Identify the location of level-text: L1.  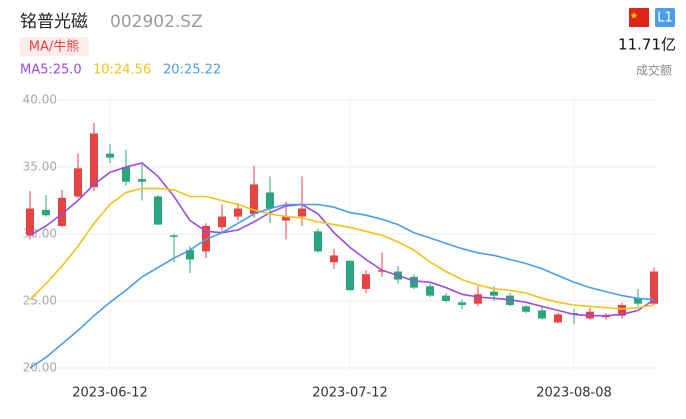
(665, 18).